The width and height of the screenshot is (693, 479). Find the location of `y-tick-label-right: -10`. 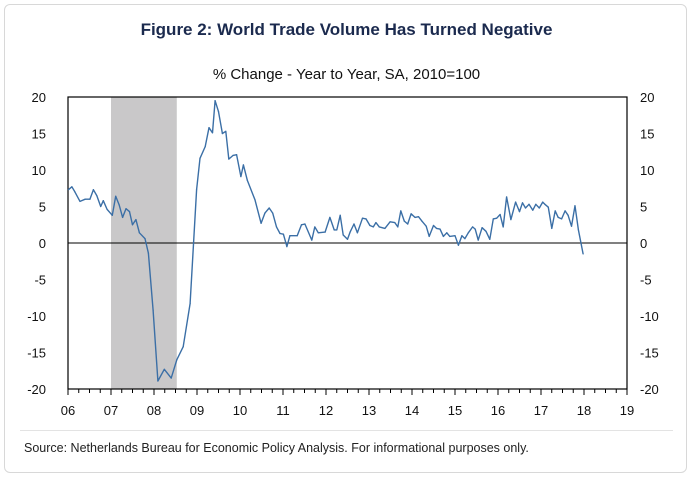

y-tick-label-right: -10 is located at coordinates (649, 316).